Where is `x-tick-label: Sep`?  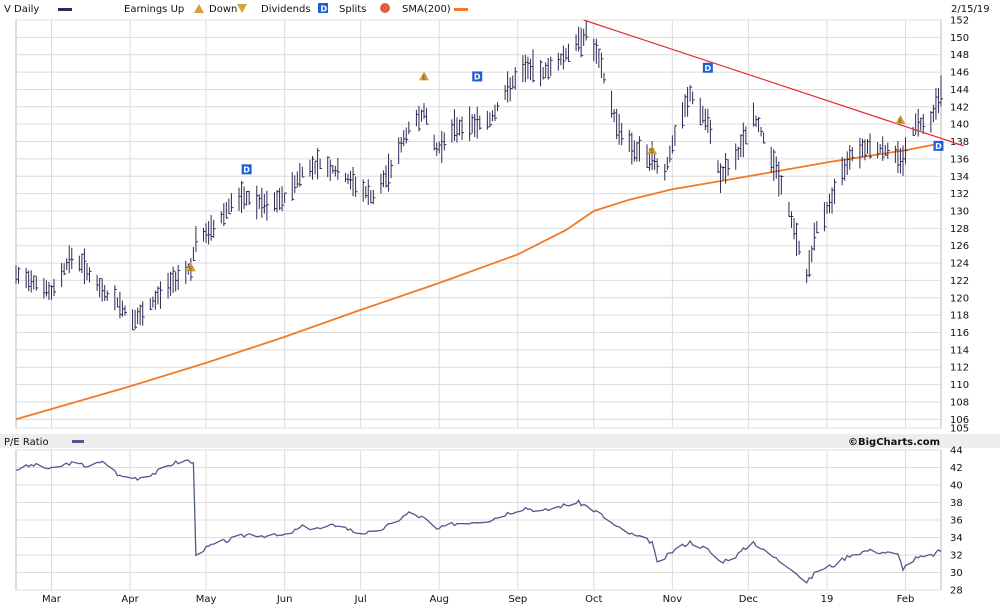 x-tick-label: Sep is located at coordinates (517, 599).